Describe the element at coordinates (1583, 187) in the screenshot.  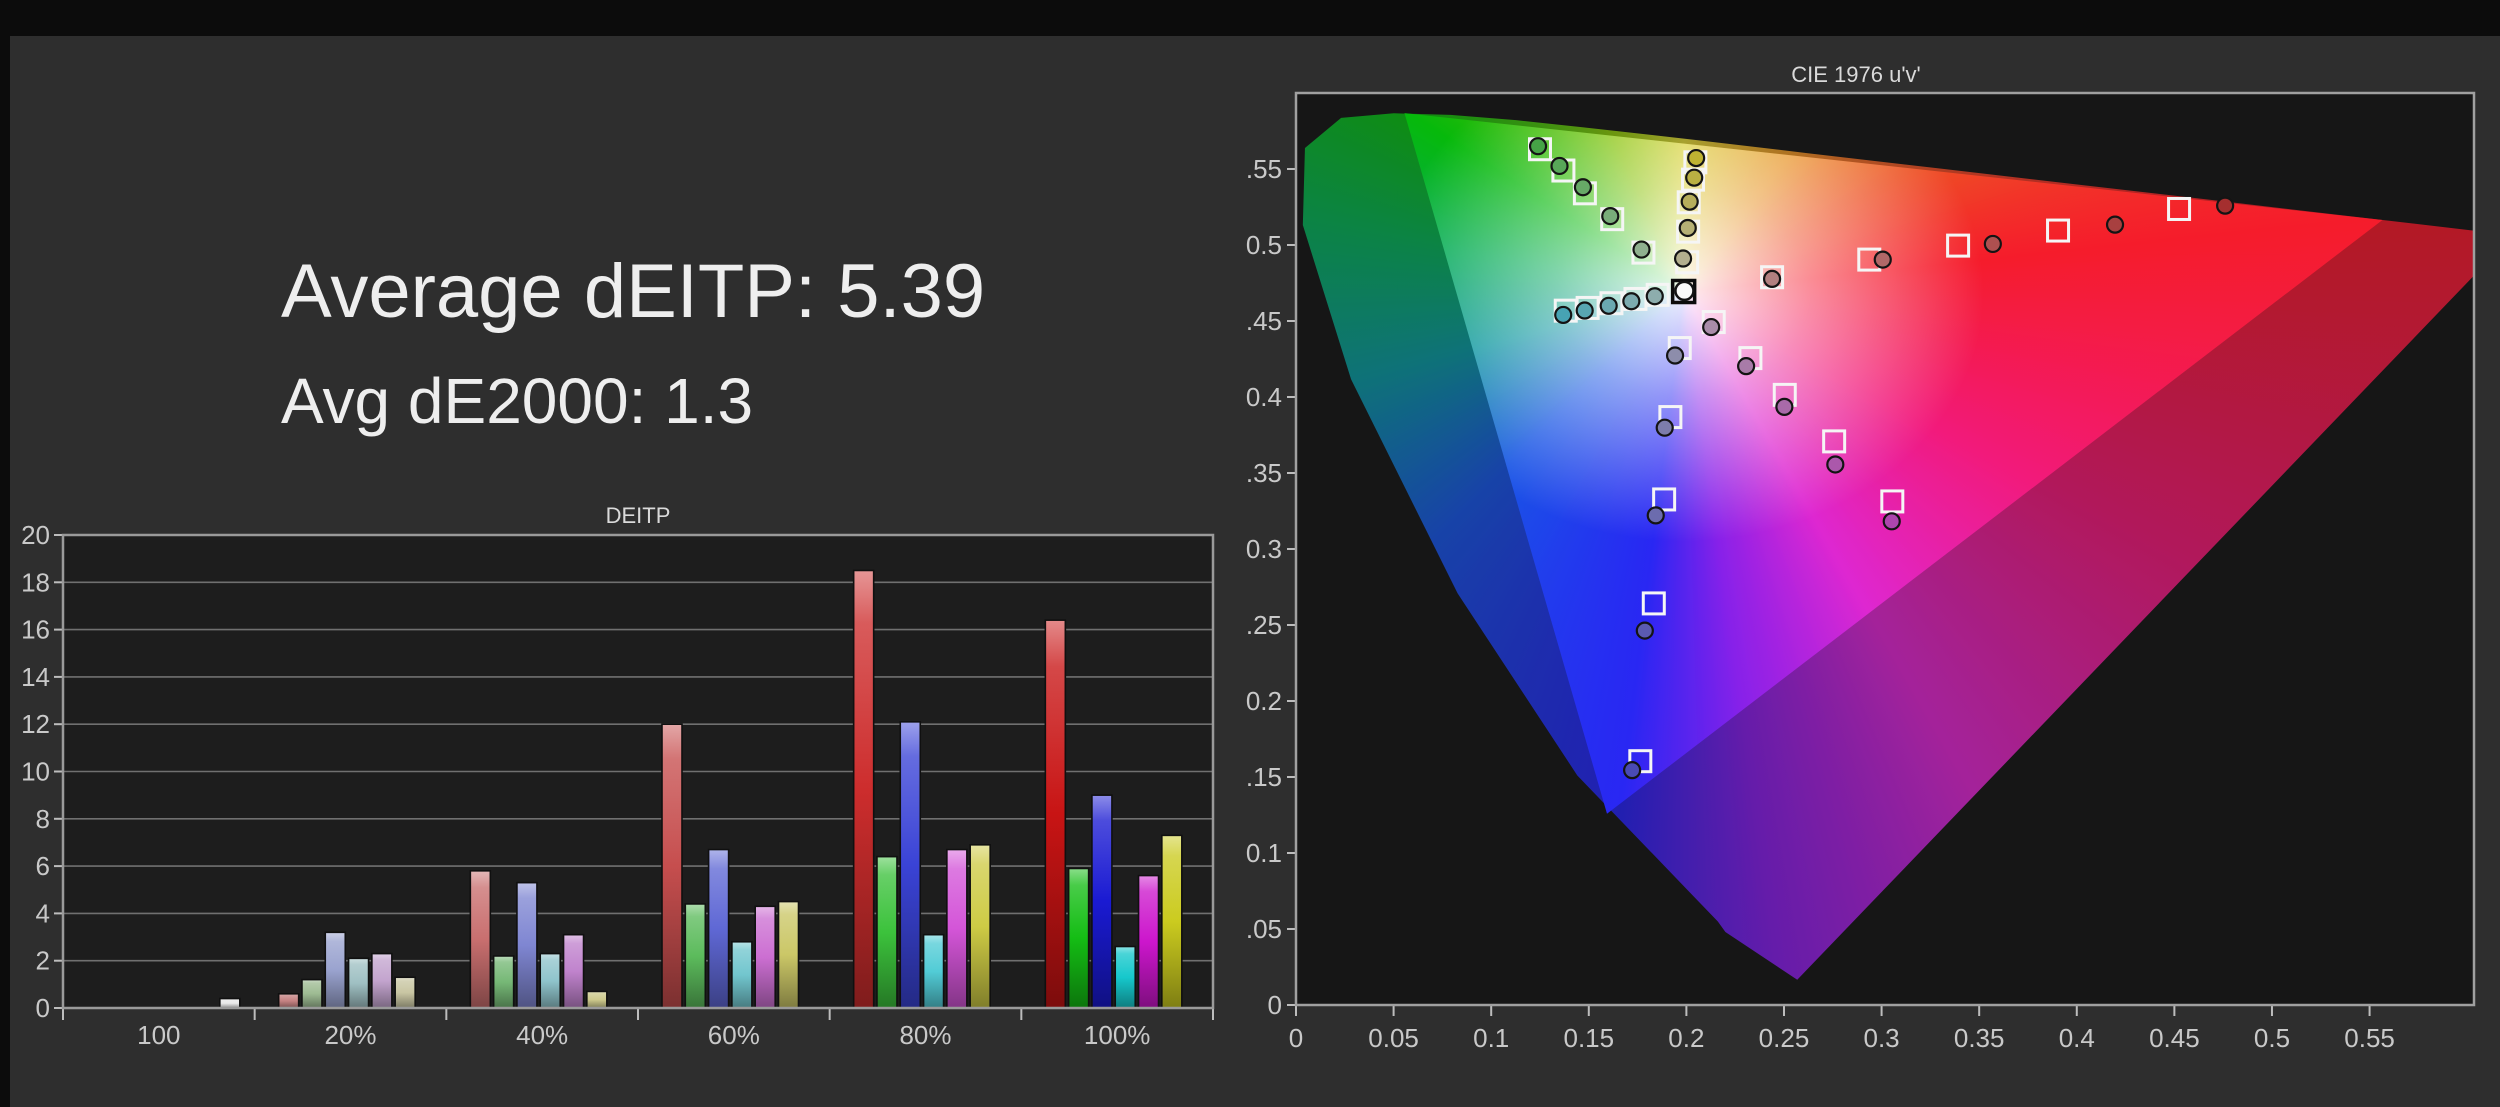
I see `measured-point-green-60%` at that location.